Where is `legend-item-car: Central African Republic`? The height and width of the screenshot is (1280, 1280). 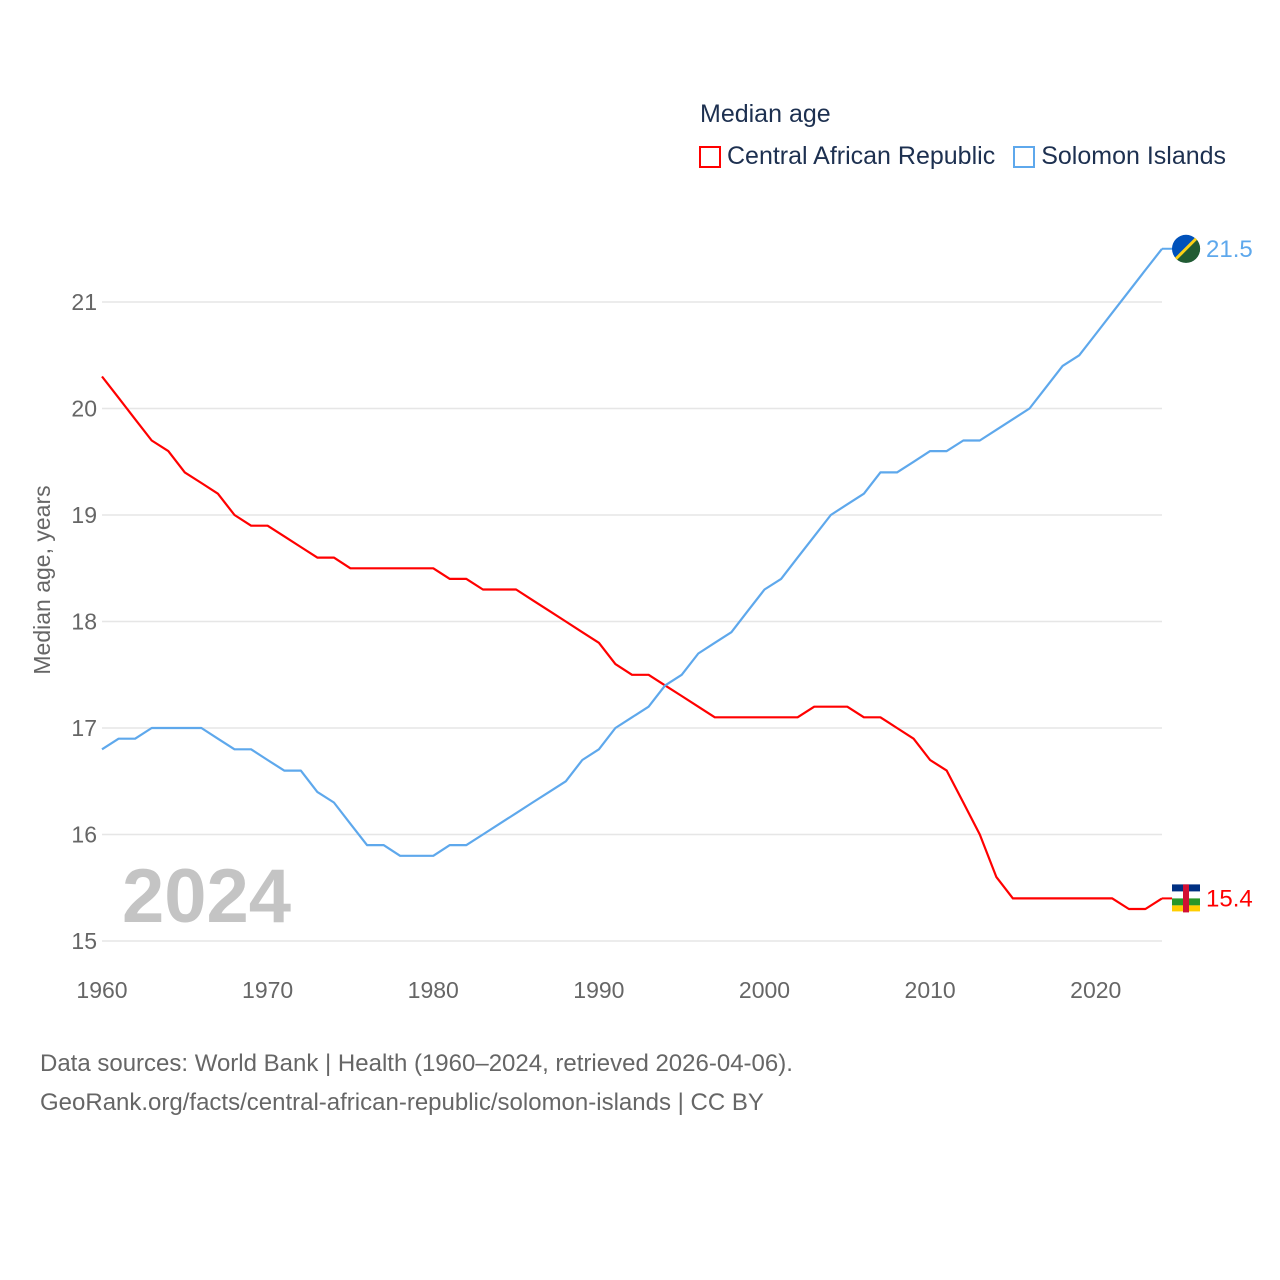 legend-item-car: Central African Republic is located at coordinates (847, 156).